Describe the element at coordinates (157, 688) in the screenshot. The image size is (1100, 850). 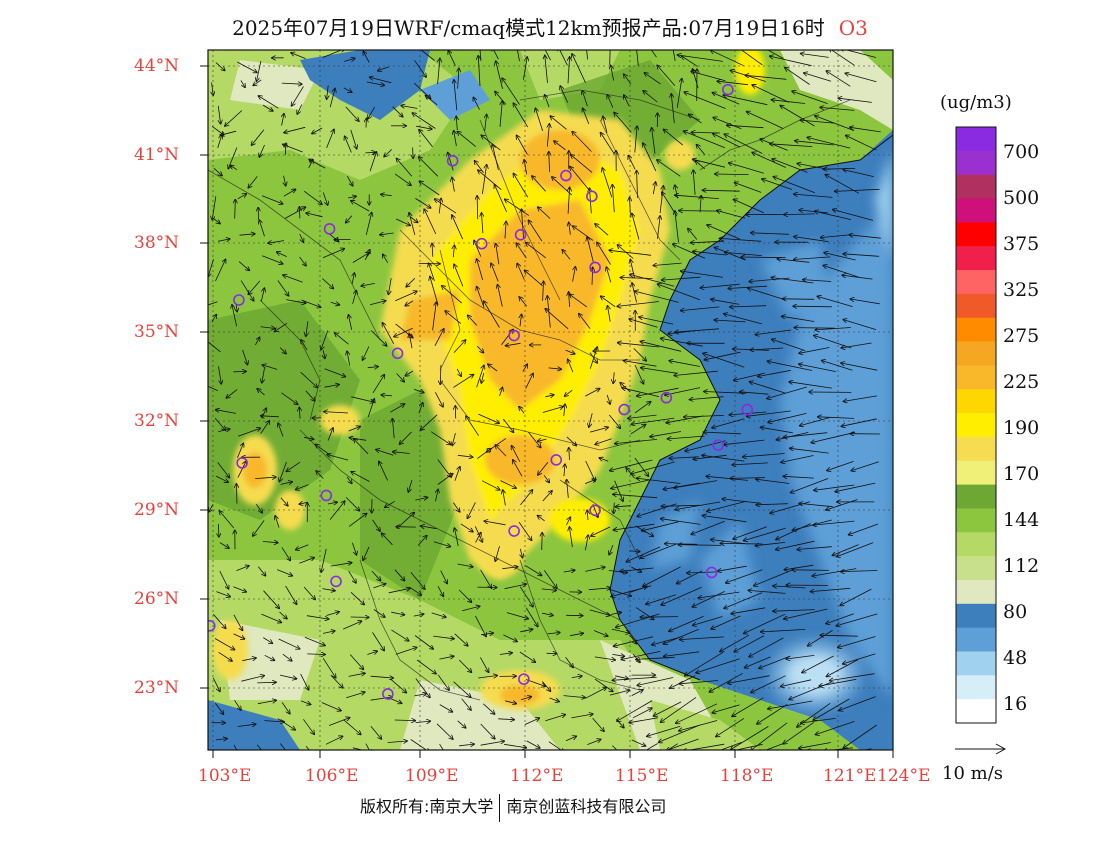
I see `lat-label-23: 23°N` at that location.